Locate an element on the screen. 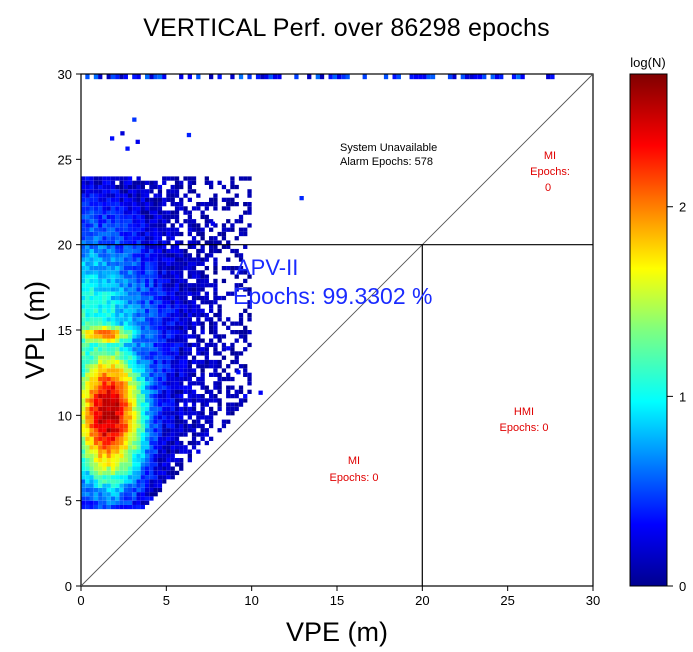 The width and height of the screenshot is (693, 652). mi-upper-epochs-value: 0 is located at coordinates (548, 188).